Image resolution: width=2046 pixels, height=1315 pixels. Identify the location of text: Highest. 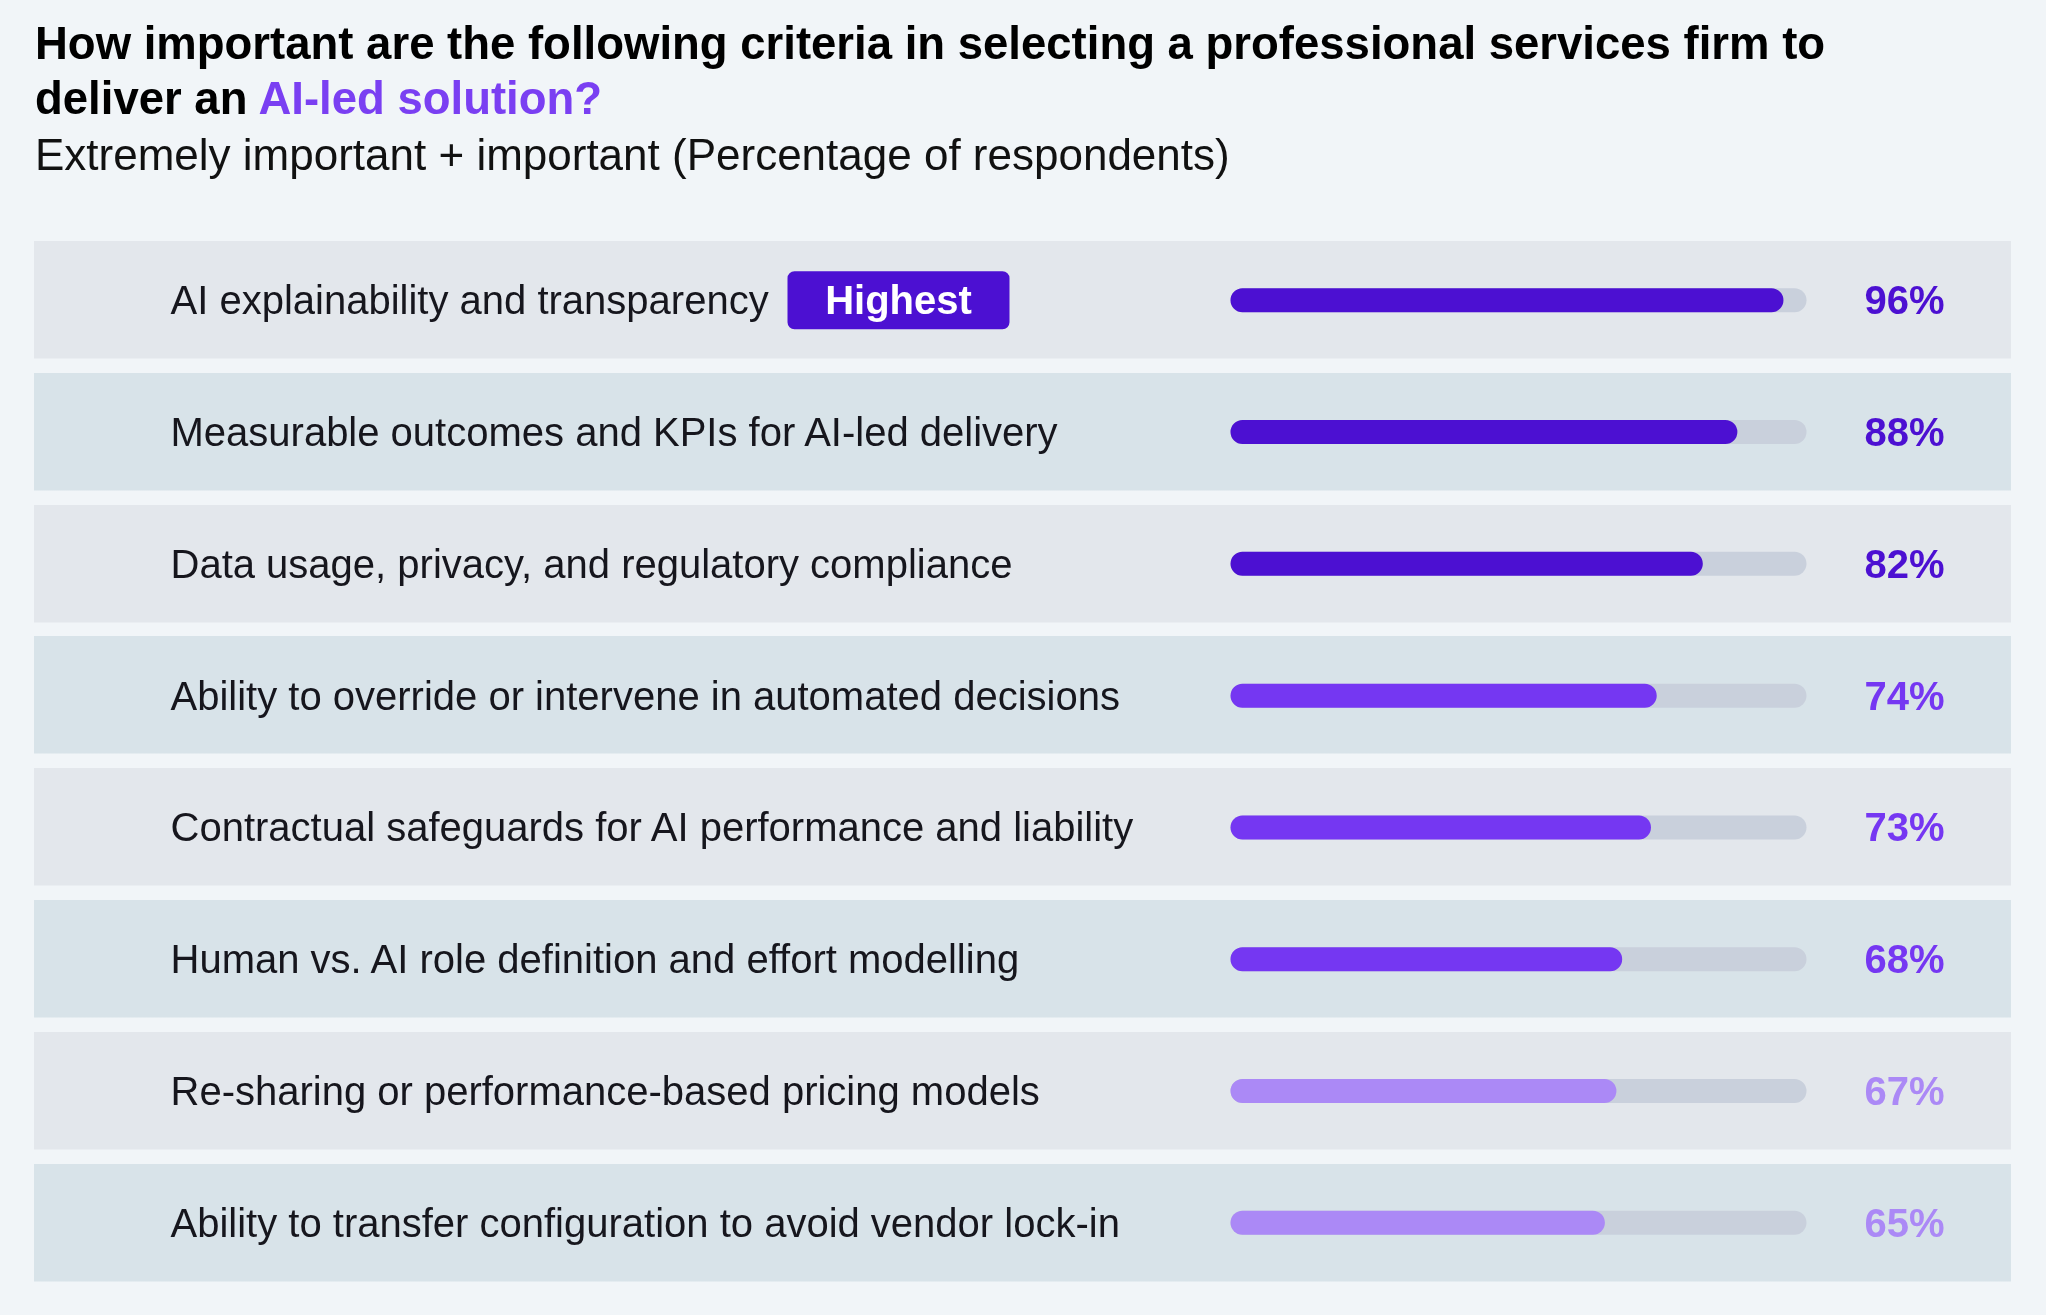
(898, 300).